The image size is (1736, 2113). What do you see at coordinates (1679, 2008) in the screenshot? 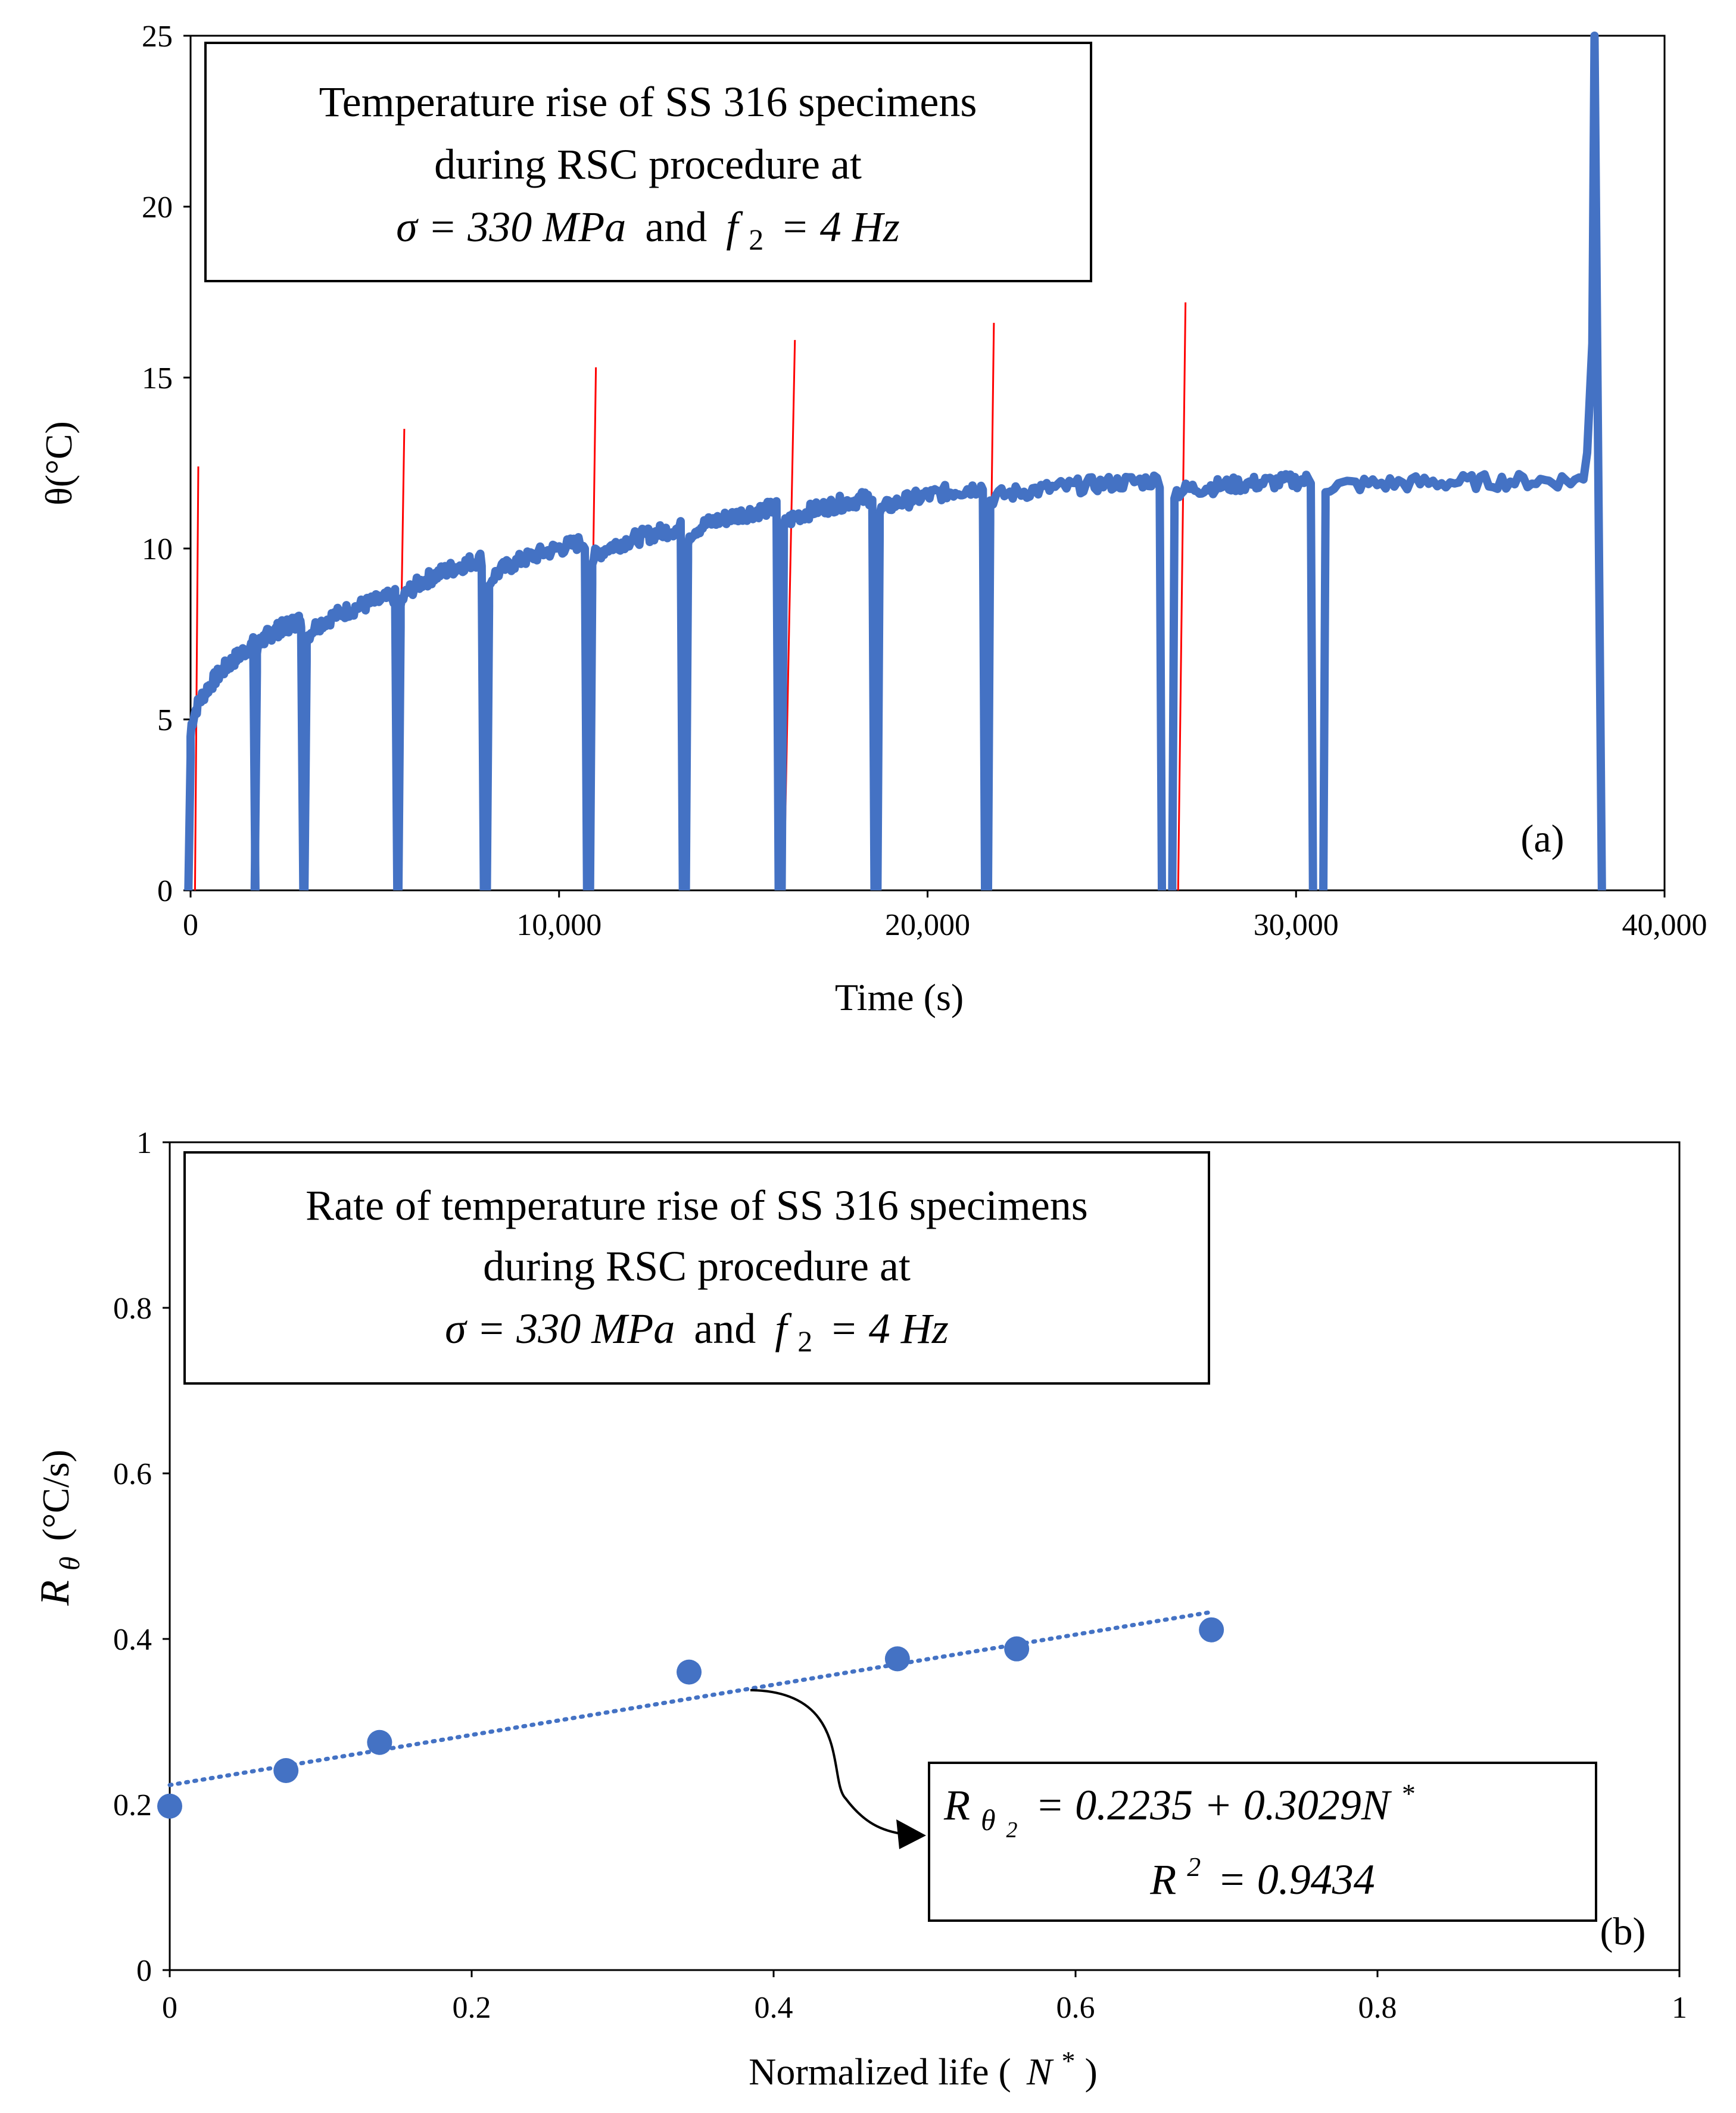
I see `x-tick-label-b: 1` at bounding box center [1679, 2008].